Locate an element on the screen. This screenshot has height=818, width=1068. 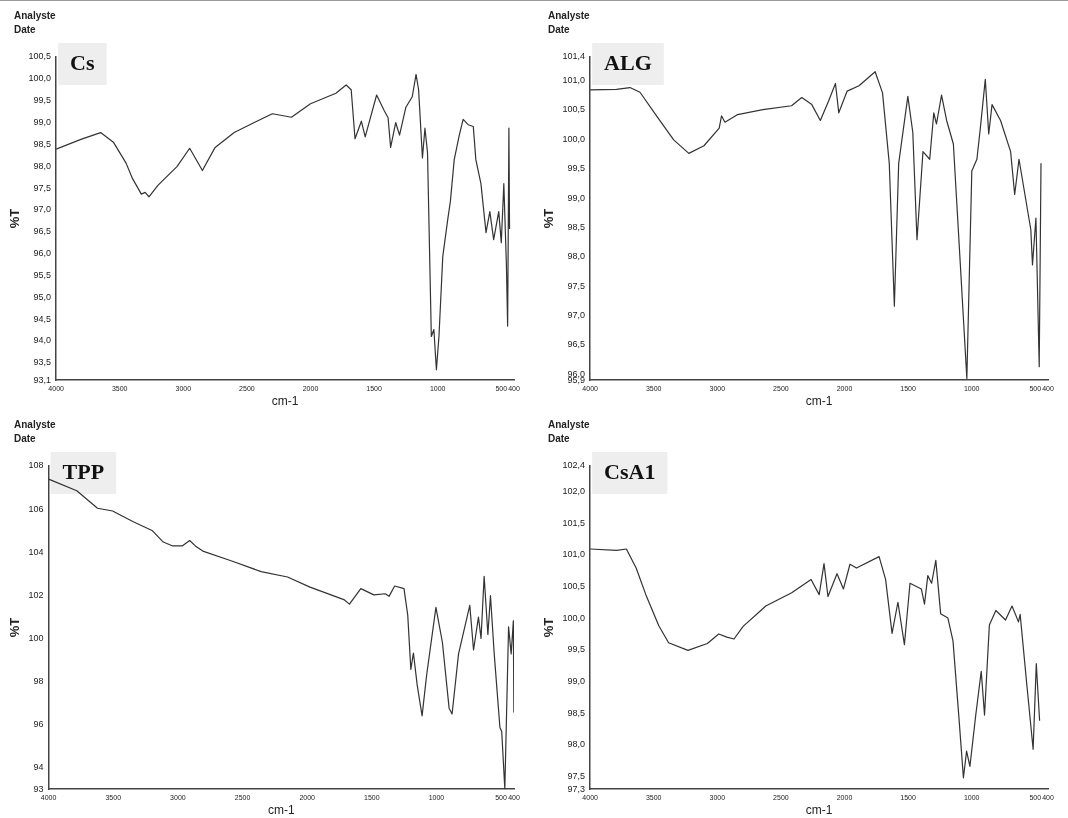
y-tick-label: 104 is located at coordinates (36, 551).